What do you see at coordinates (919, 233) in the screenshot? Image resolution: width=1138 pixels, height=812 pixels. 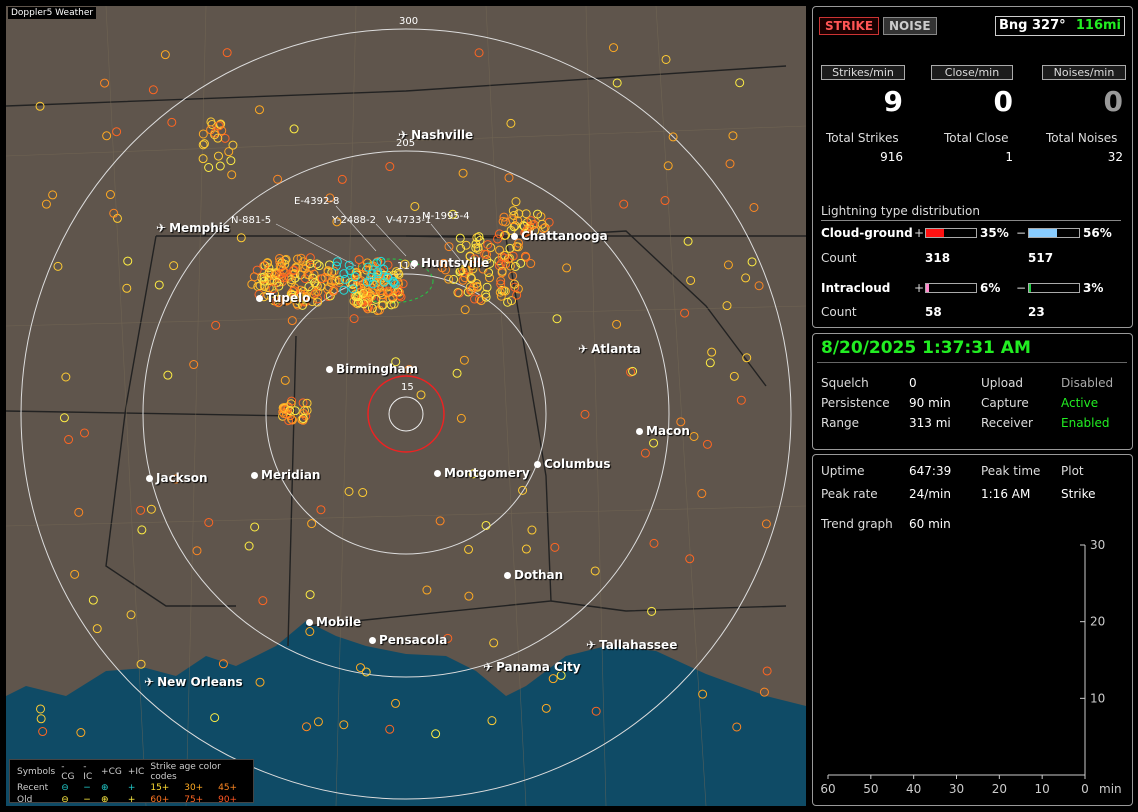 I see `plus-sign: +` at bounding box center [919, 233].